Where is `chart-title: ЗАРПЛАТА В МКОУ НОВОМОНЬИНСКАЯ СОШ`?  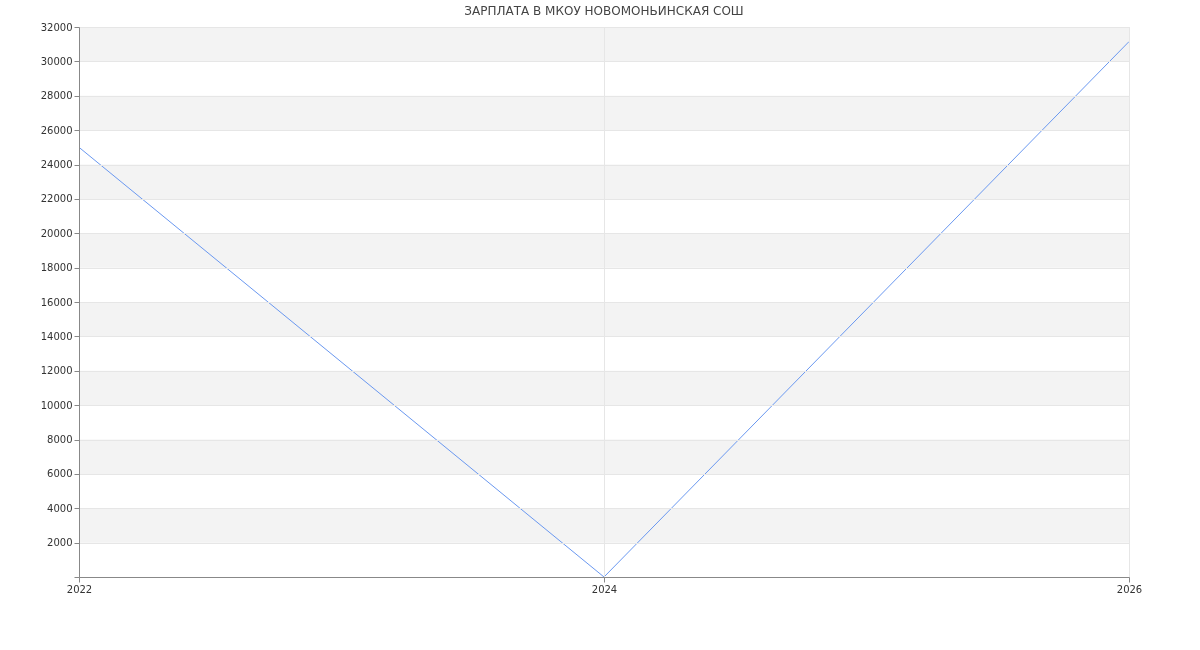 chart-title: ЗАРПЛАТА В МКОУ НОВОМОНЬИНСКАЯ СОШ is located at coordinates (604, 11).